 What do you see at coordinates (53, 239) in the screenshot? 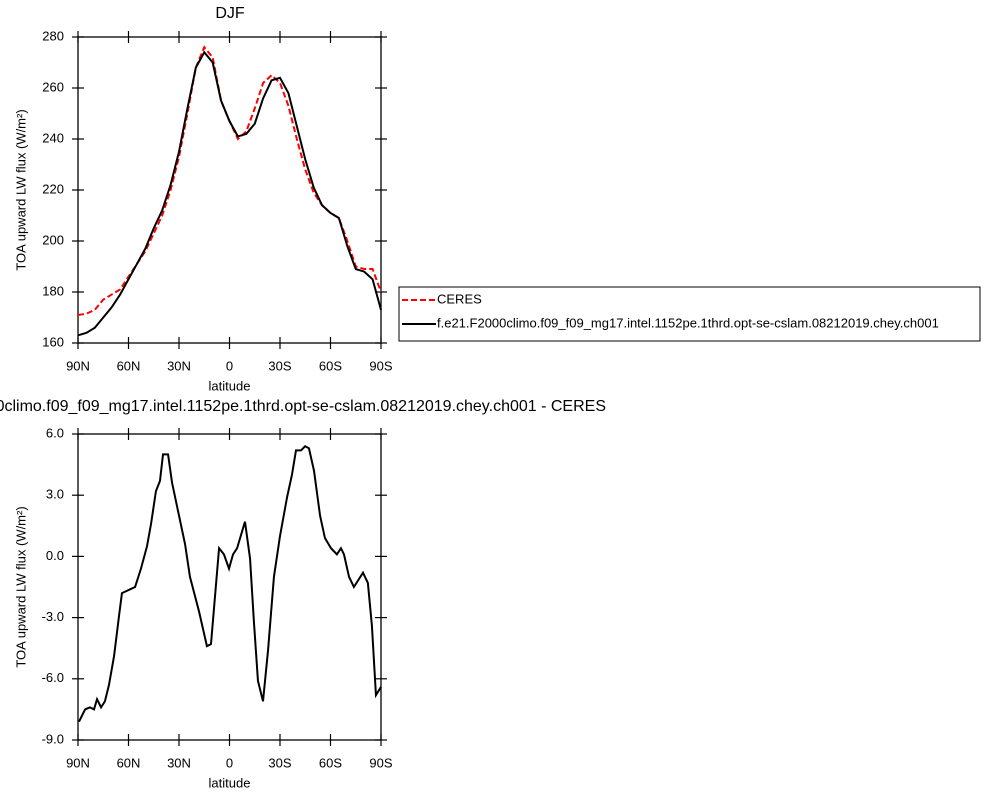
I see `y-tick-label: 200` at bounding box center [53, 239].